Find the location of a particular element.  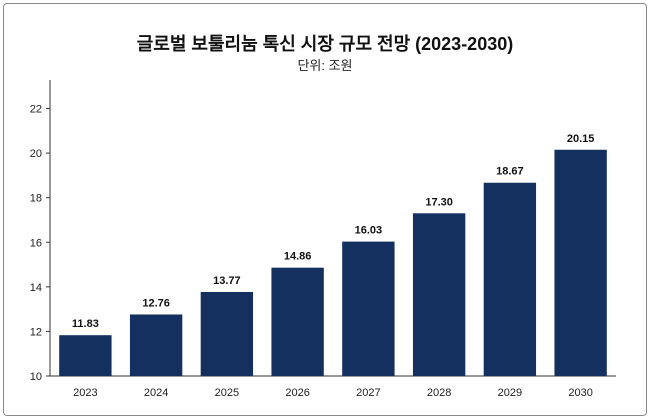

value-label-2023: 11.83 is located at coordinates (85, 324).